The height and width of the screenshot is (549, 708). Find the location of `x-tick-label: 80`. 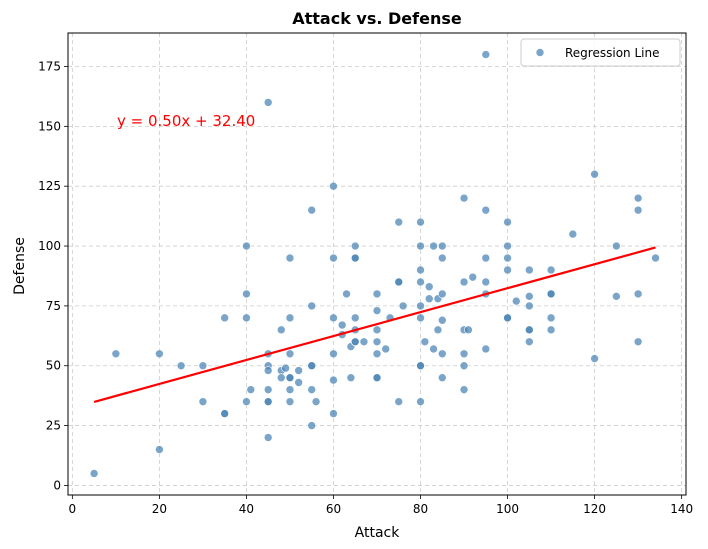

x-tick-label: 80 is located at coordinates (420, 509).